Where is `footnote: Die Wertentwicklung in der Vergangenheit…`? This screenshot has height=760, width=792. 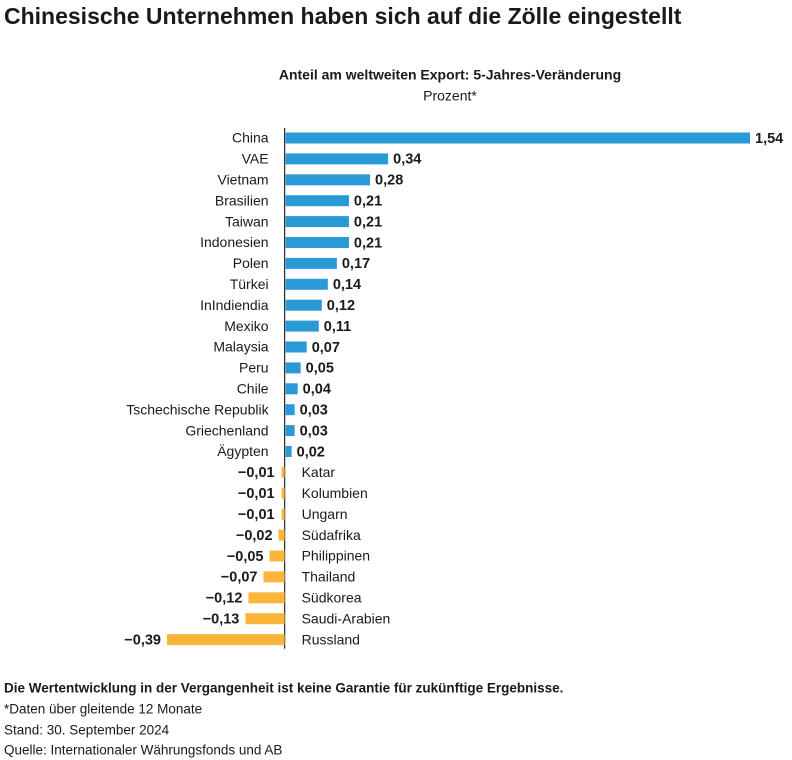
footnote: Die Wertentwicklung in der Vergangenheit… is located at coordinates (283, 688).